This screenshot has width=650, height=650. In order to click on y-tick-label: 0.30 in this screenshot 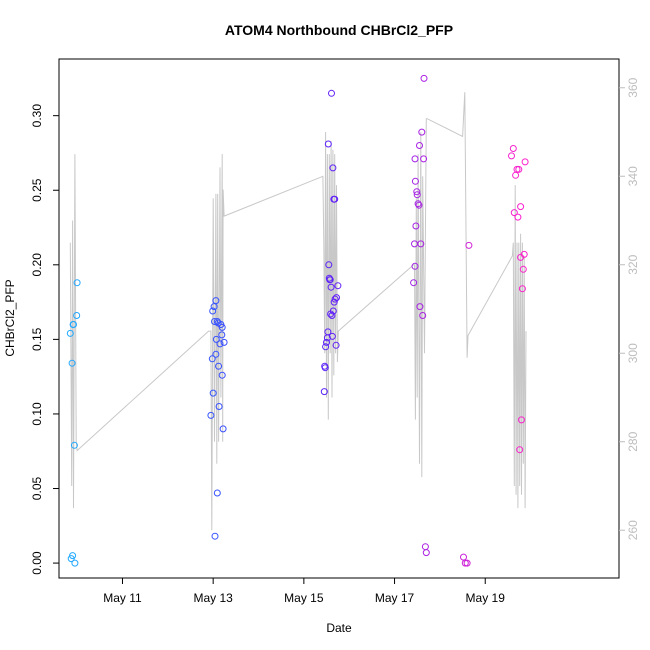, I will do `click(37, 116)`.